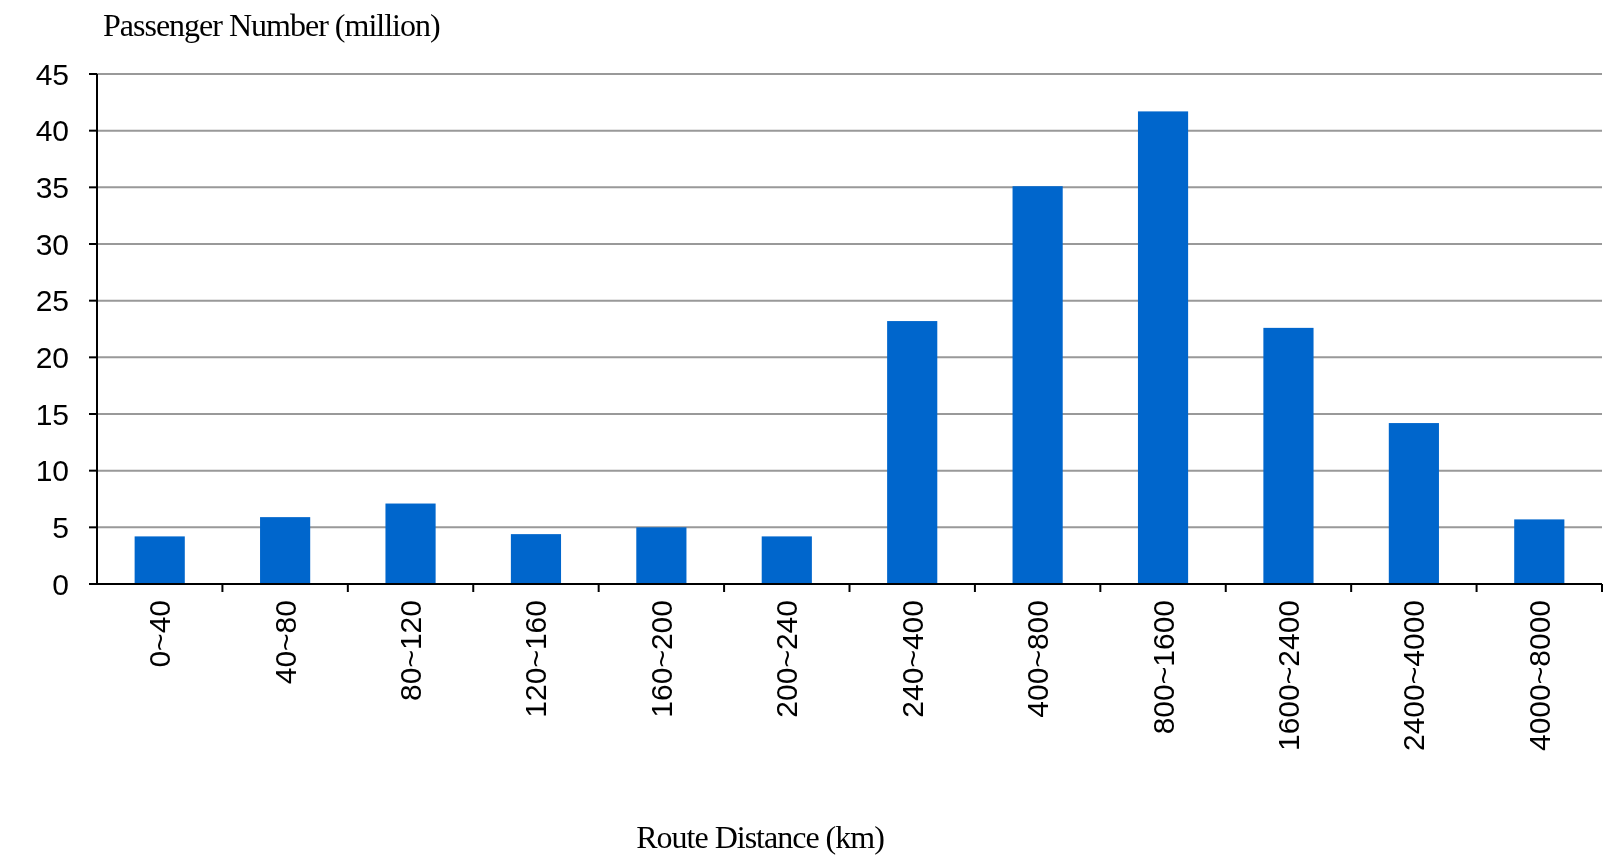 This screenshot has height=858, width=1604. Describe the element at coordinates (52, 131) in the screenshot. I see `y-tick-label: 40` at that location.